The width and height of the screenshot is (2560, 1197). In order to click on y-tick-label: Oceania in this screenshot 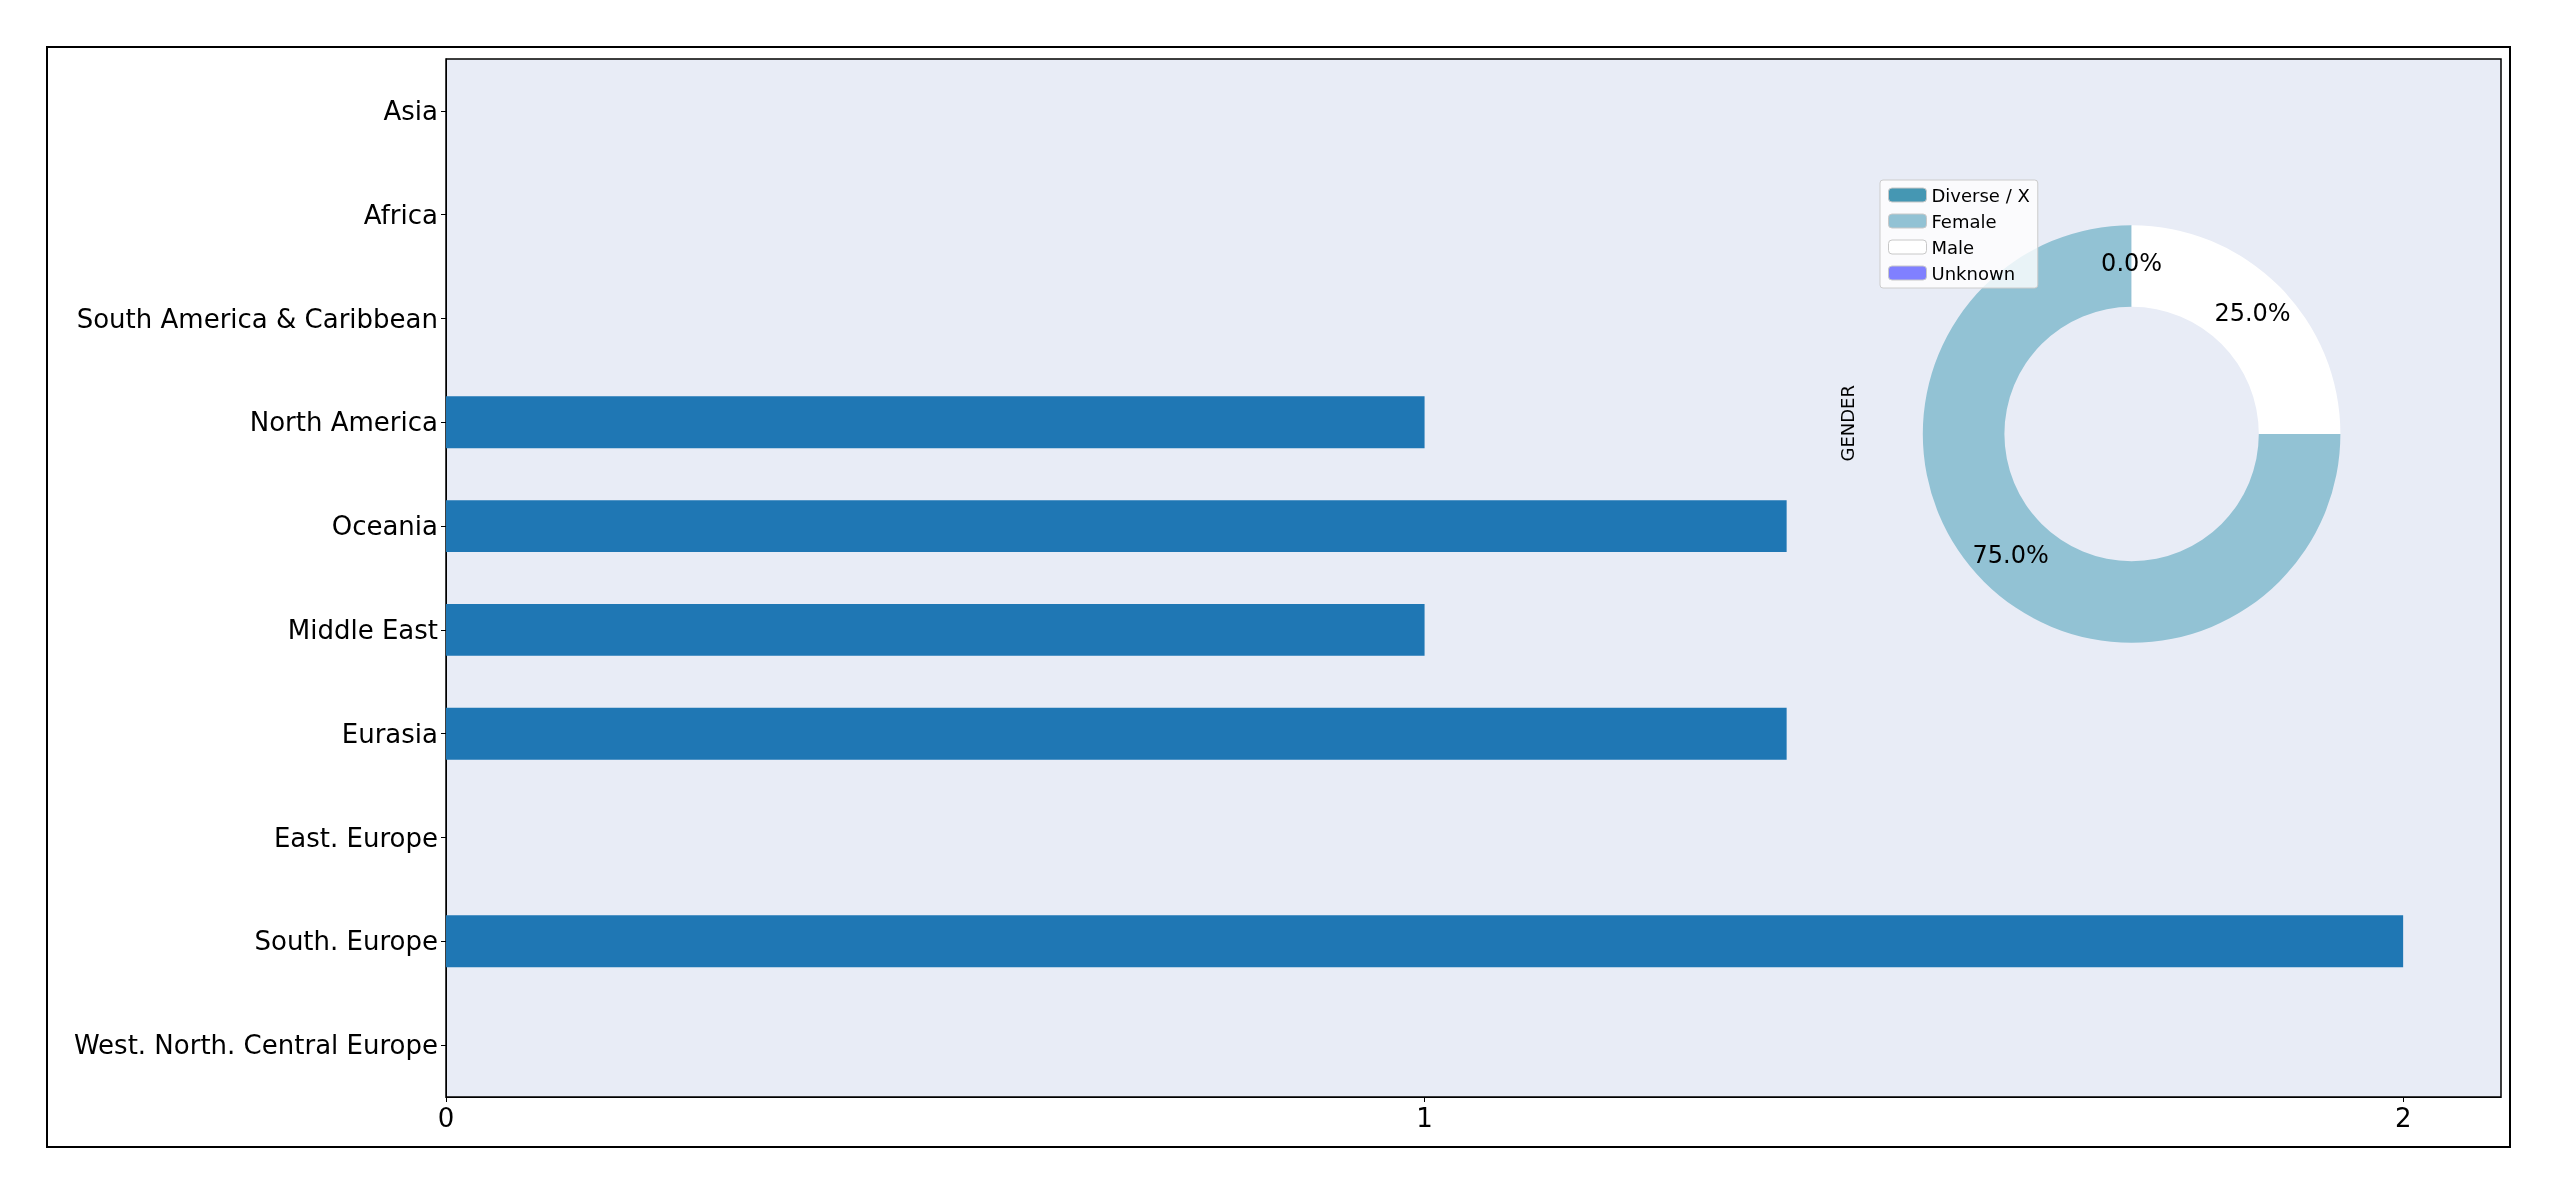, I will do `click(384, 526)`.